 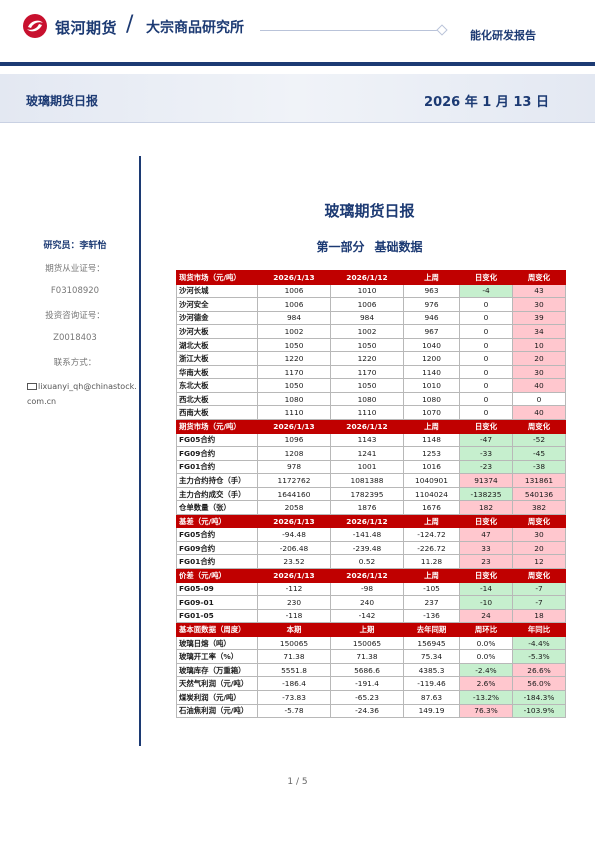 I want to click on table-row: 煤炭利润（元/吨） -73.83 -65.23 87.63 -13.2% -184.3%, so click(x=371, y=697).